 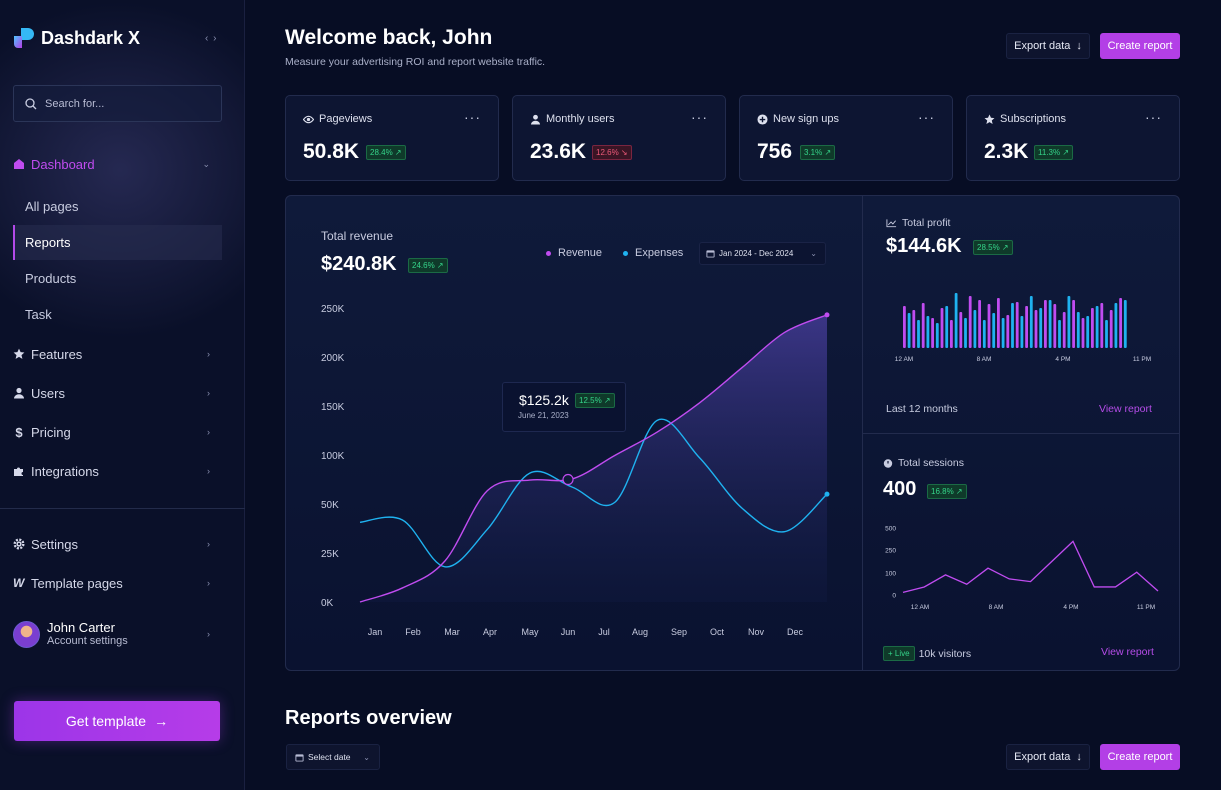 What do you see at coordinates (91, 37) in the screenshot?
I see `brand-name: Dashdark X` at bounding box center [91, 37].